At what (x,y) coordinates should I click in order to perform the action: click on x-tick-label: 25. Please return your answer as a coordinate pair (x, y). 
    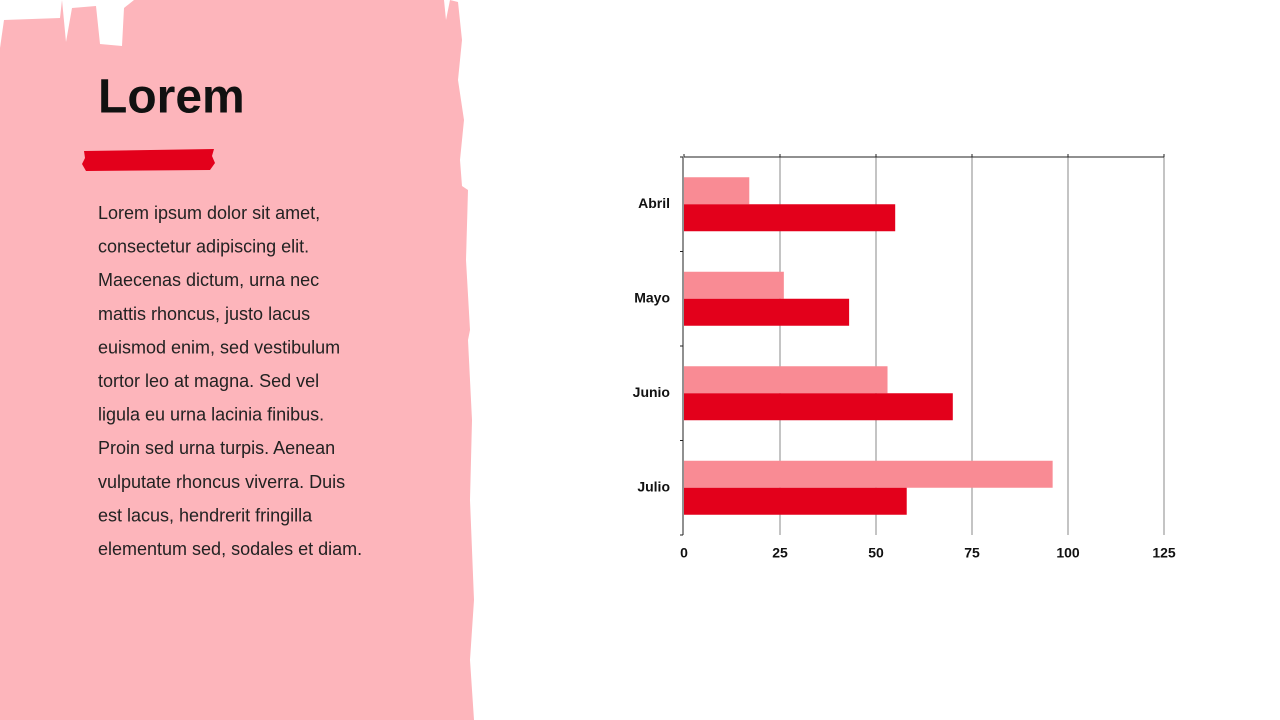
    Looking at the image, I should click on (780, 553).